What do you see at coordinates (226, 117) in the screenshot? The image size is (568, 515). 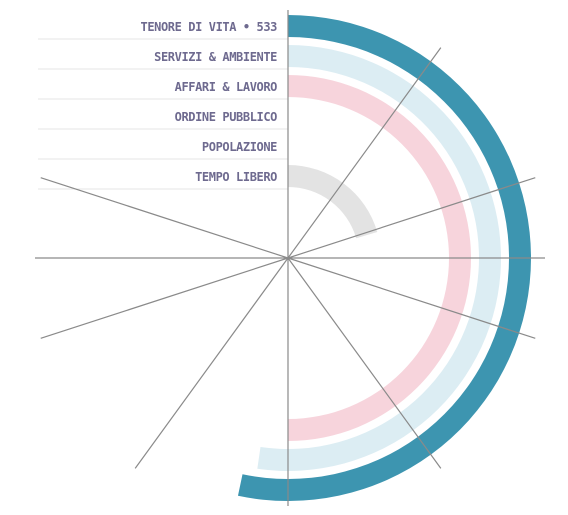 I see `category-label-4: ORDINE PUBBLICO` at bounding box center [226, 117].